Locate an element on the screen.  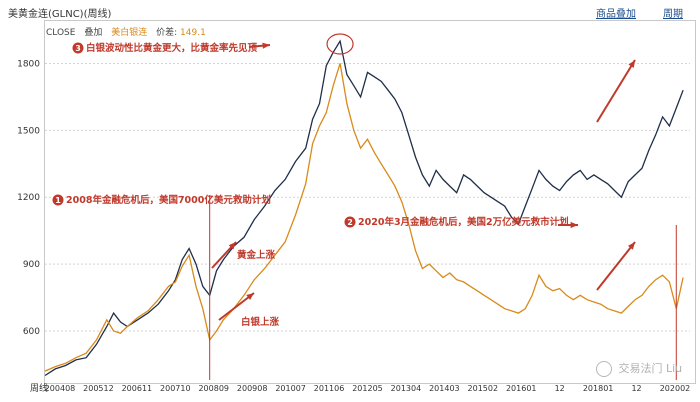
x-tick-label: 201801 is located at coordinates (598, 388).